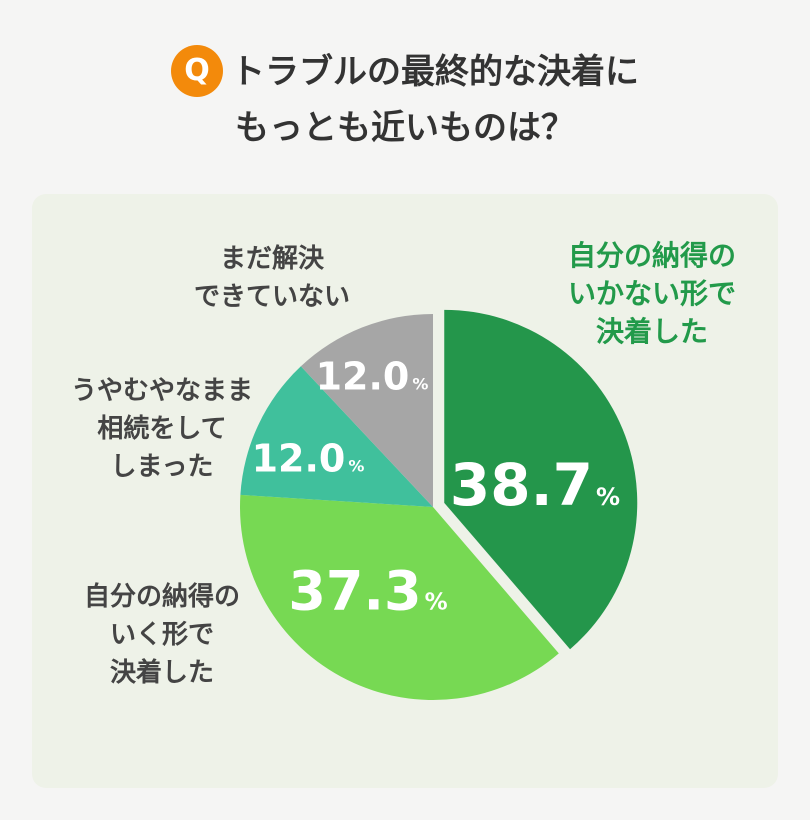  Describe the element at coordinates (197, 70) in the screenshot. I see `question-badge: Q` at that location.